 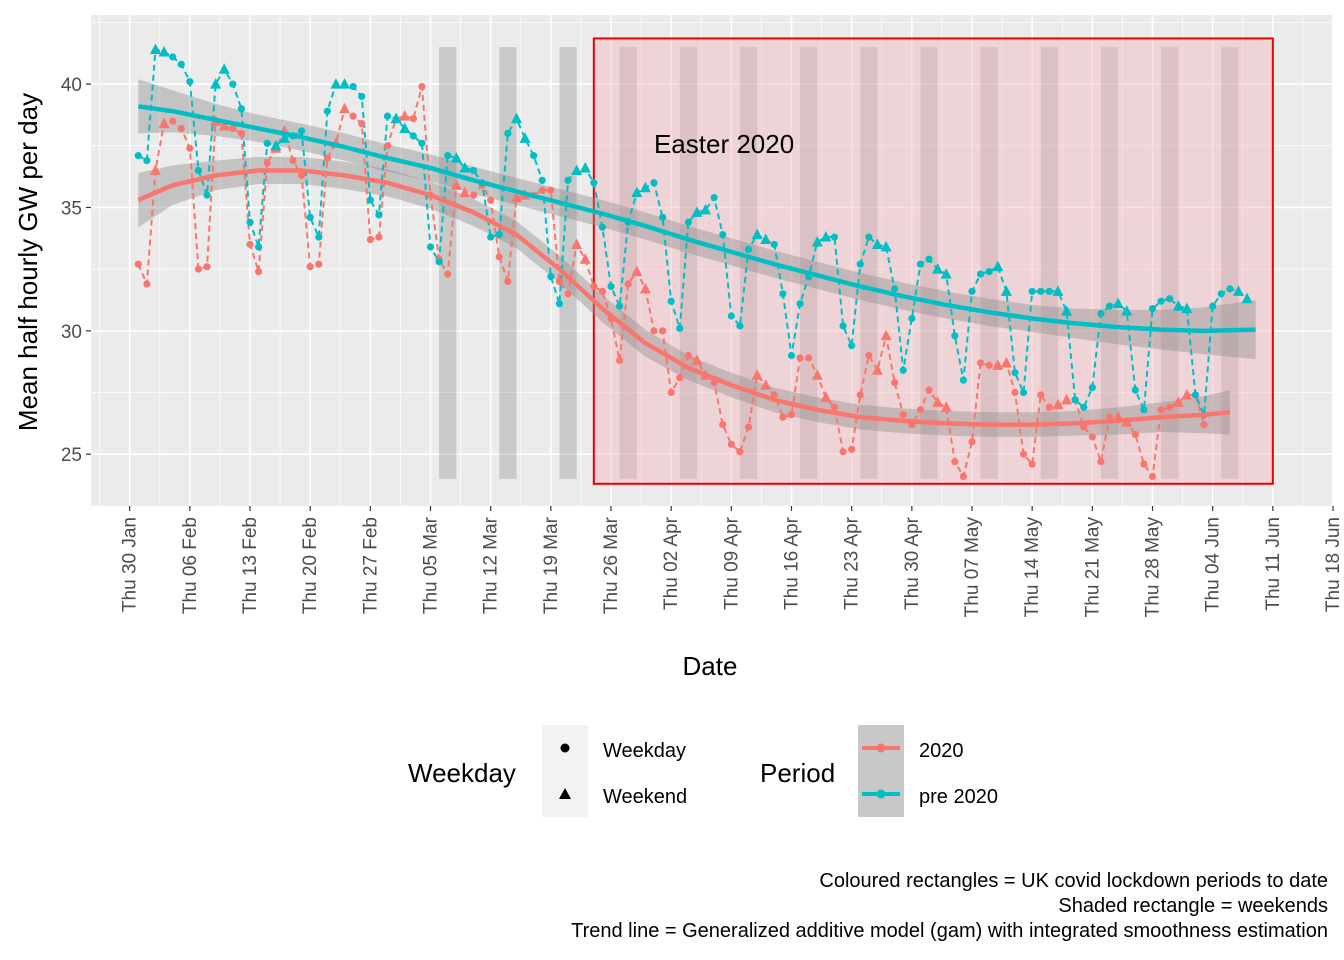 I want to click on legend-key-period-bg, so click(x=881, y=771).